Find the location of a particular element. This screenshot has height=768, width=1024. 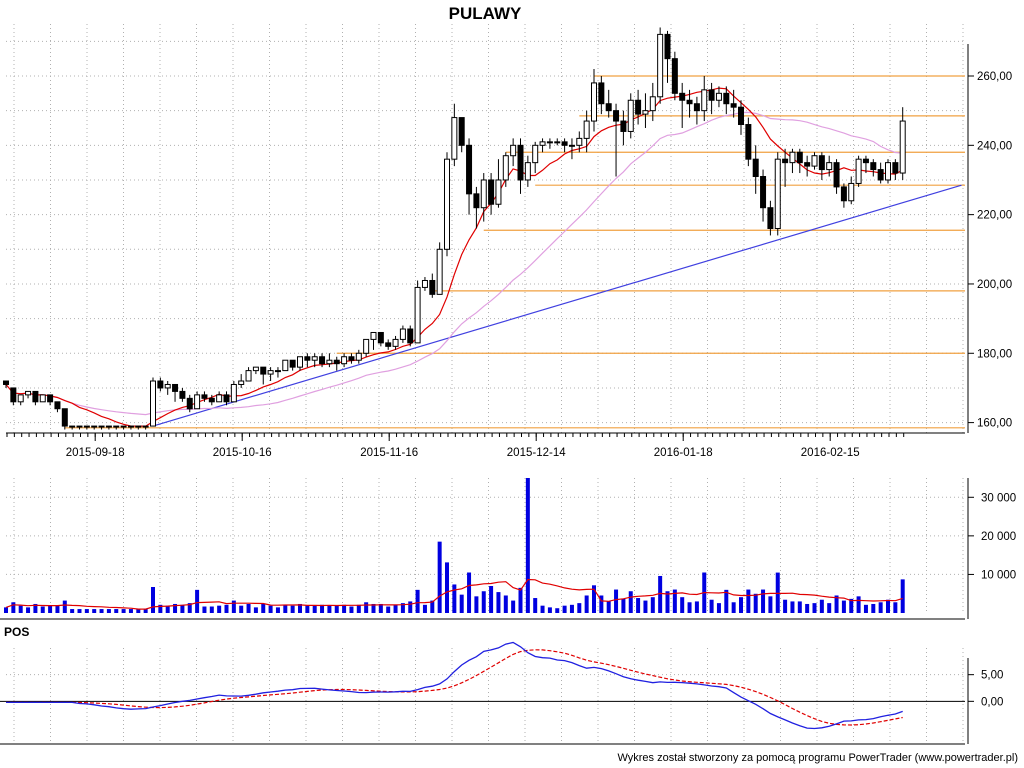

pos-line is located at coordinates (454, 685).